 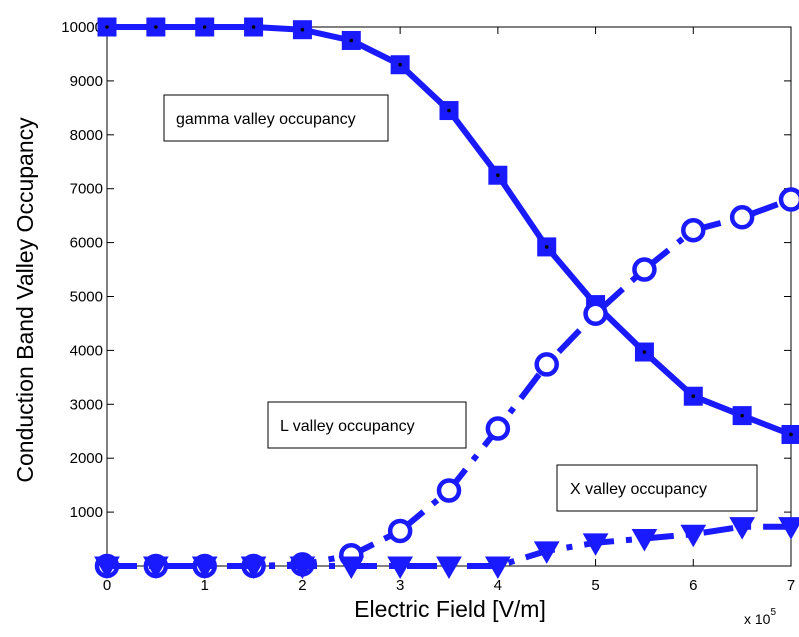 I want to click on y-tick-label: 1000, so click(x=86, y=512).